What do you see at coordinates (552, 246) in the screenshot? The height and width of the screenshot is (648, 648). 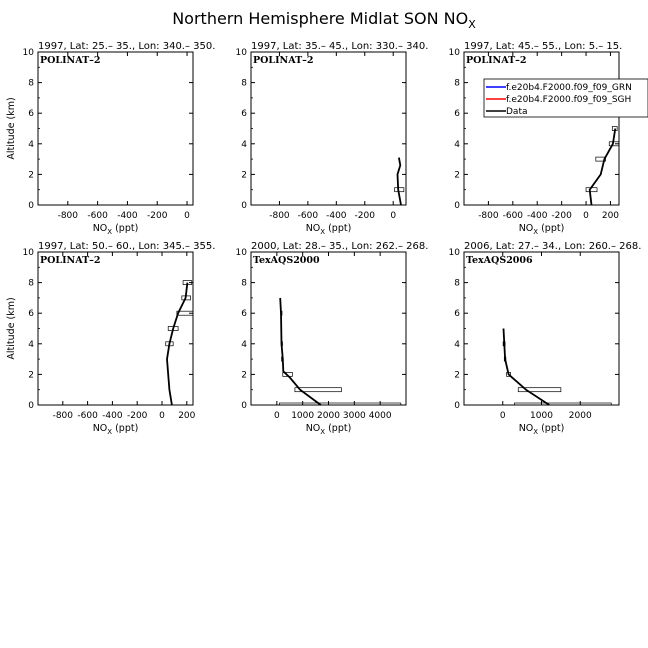 I see `panel-header: 2006, Lat: 27.– 34., Lon: 260.– 268.` at bounding box center [552, 246].